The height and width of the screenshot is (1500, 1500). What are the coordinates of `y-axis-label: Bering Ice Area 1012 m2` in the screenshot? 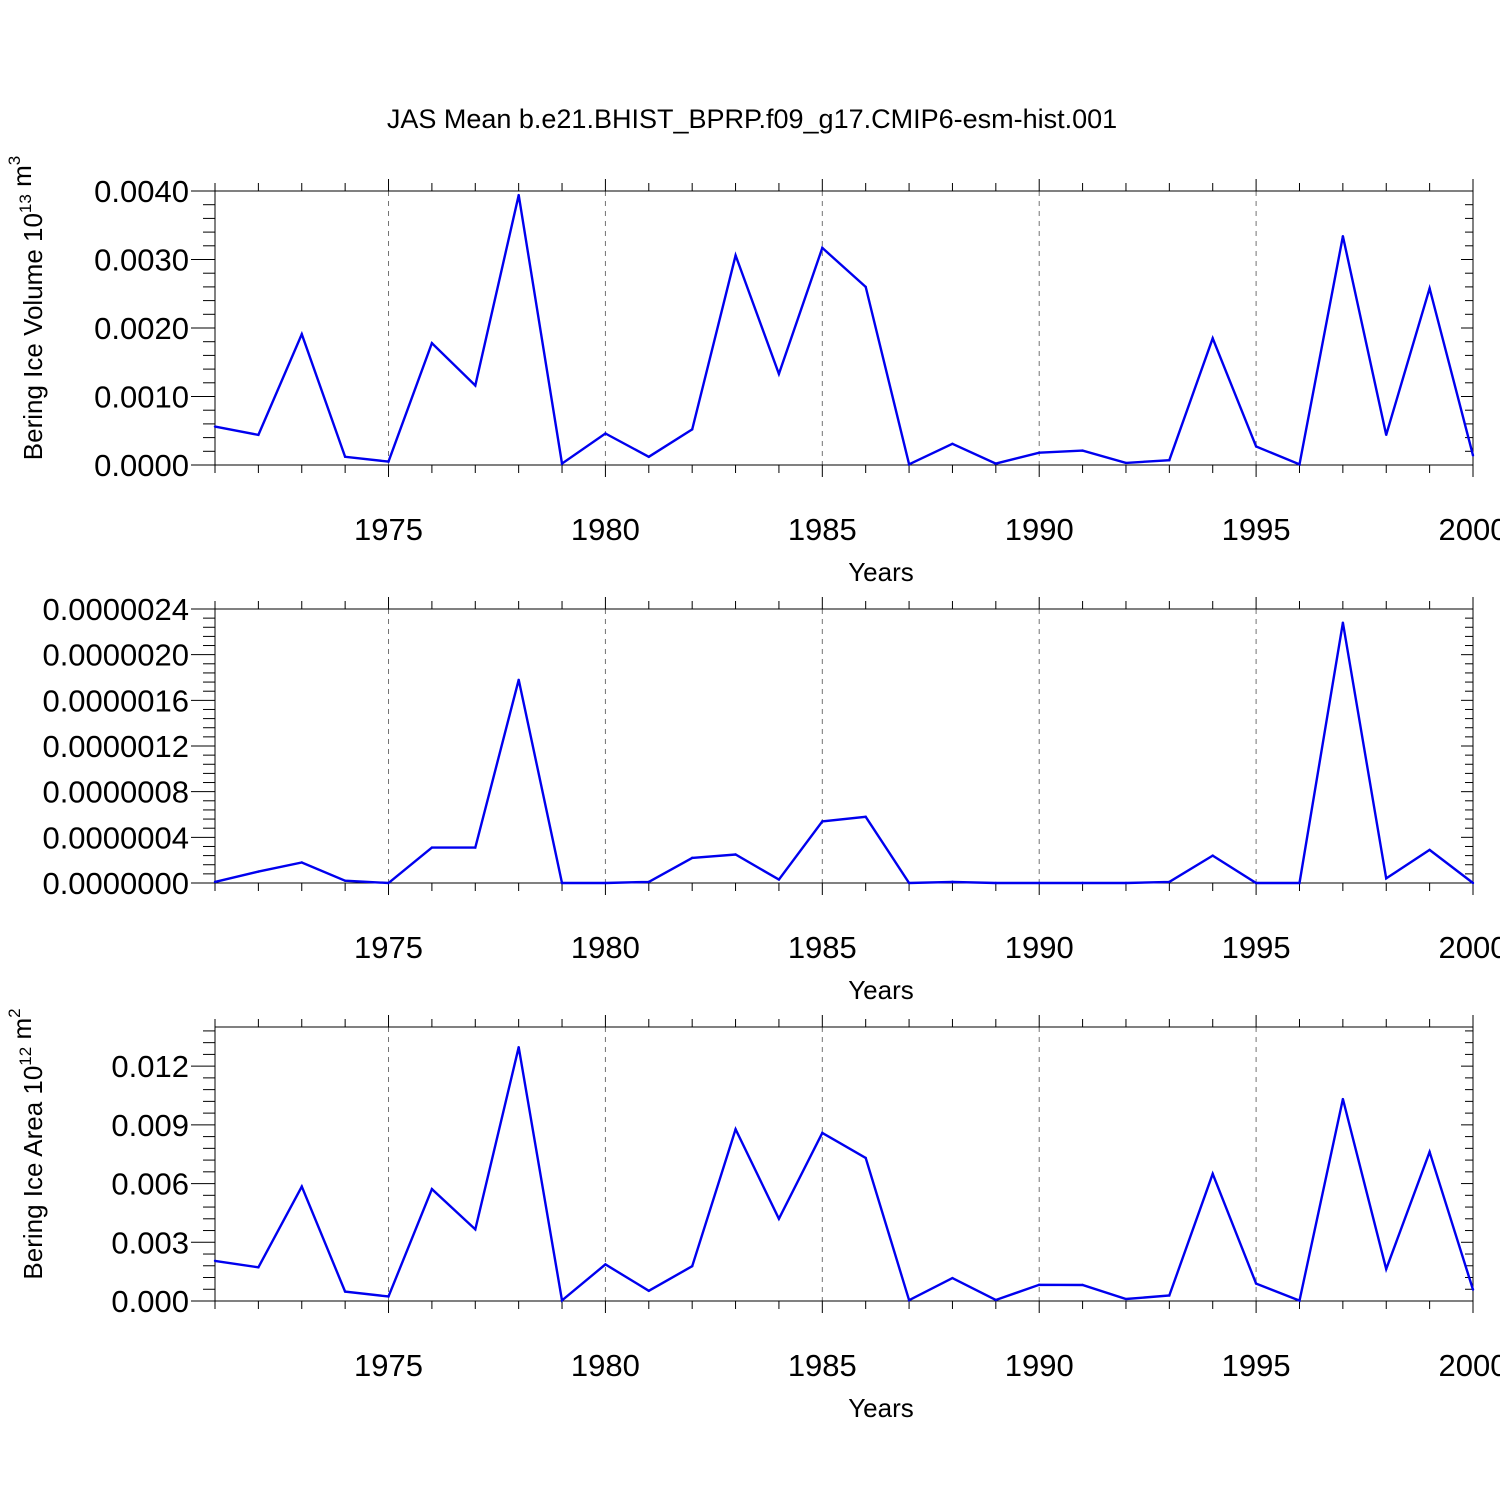 It's located at (26, 1143).